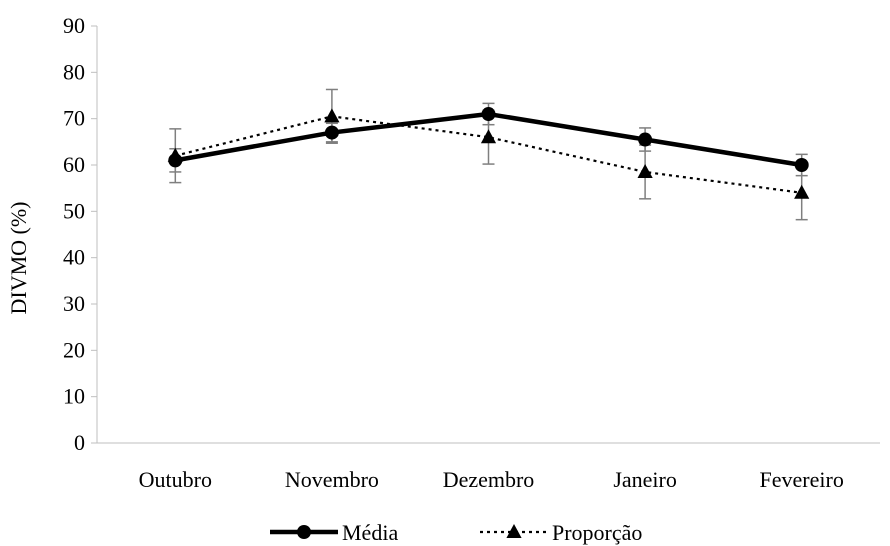  What do you see at coordinates (175, 479) in the screenshot?
I see `x-tick-label: Outubro` at bounding box center [175, 479].